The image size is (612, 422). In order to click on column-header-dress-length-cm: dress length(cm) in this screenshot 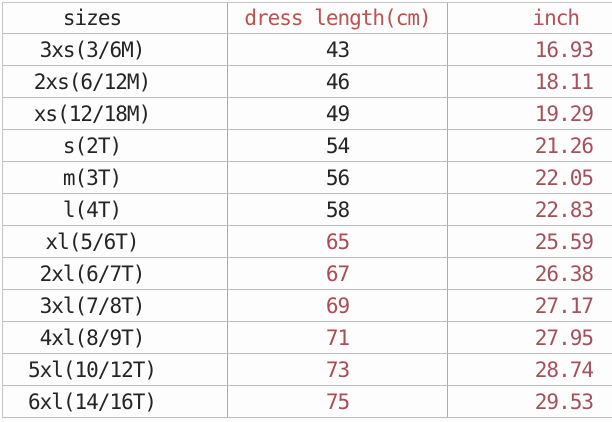, I will do `click(338, 18)`.